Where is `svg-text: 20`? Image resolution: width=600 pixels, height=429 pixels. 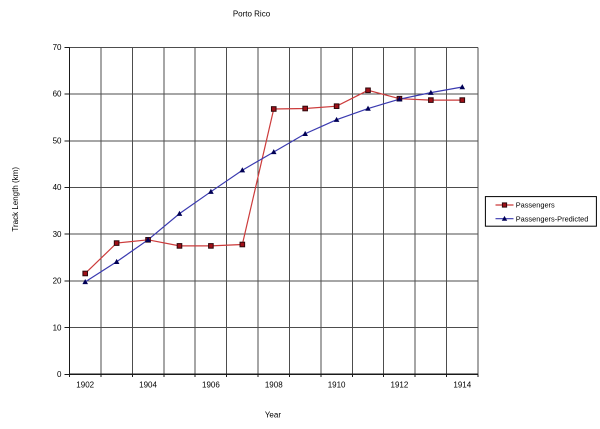 svg-text: 20 is located at coordinates (57, 281).